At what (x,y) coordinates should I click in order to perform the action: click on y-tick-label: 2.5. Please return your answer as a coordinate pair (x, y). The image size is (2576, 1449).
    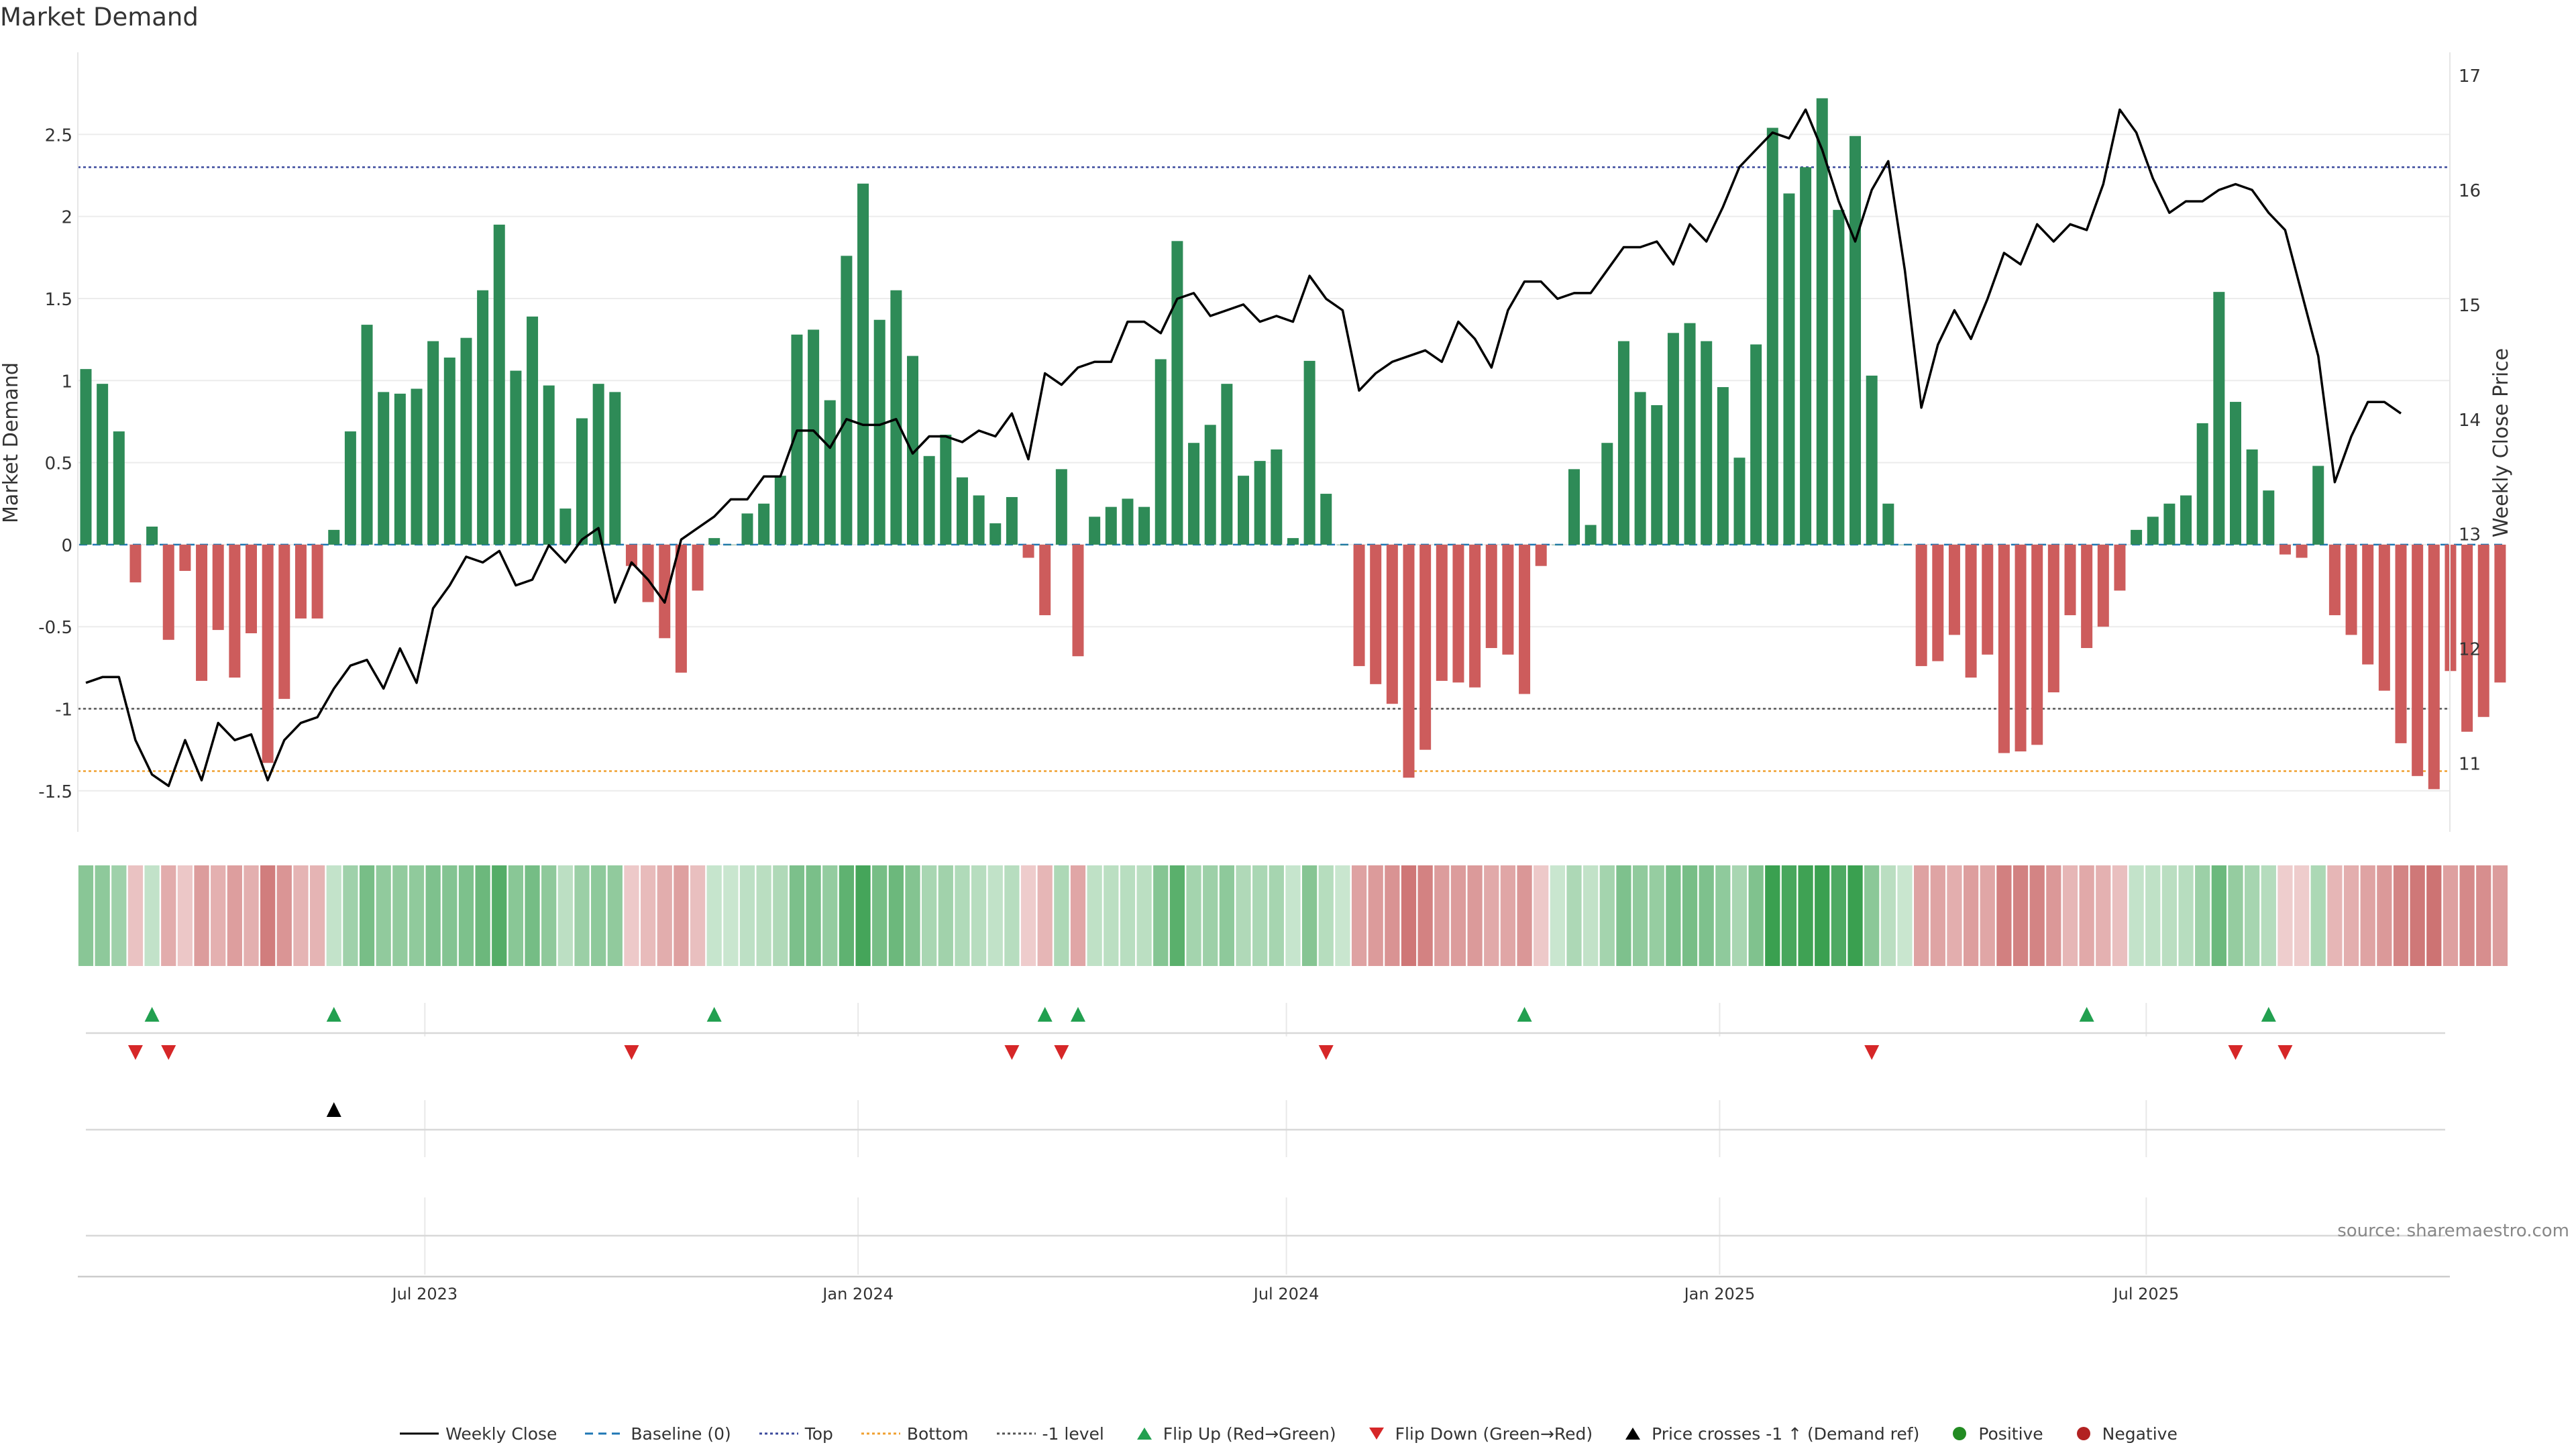
    Looking at the image, I should click on (58, 135).